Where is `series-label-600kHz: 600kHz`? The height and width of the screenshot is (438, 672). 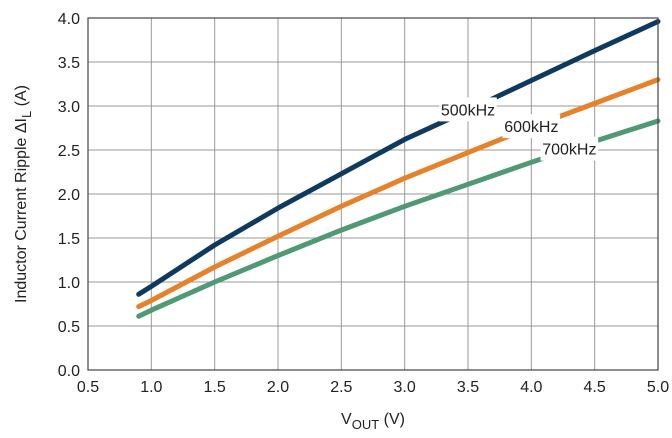 series-label-600kHz: 600kHz is located at coordinates (531, 126).